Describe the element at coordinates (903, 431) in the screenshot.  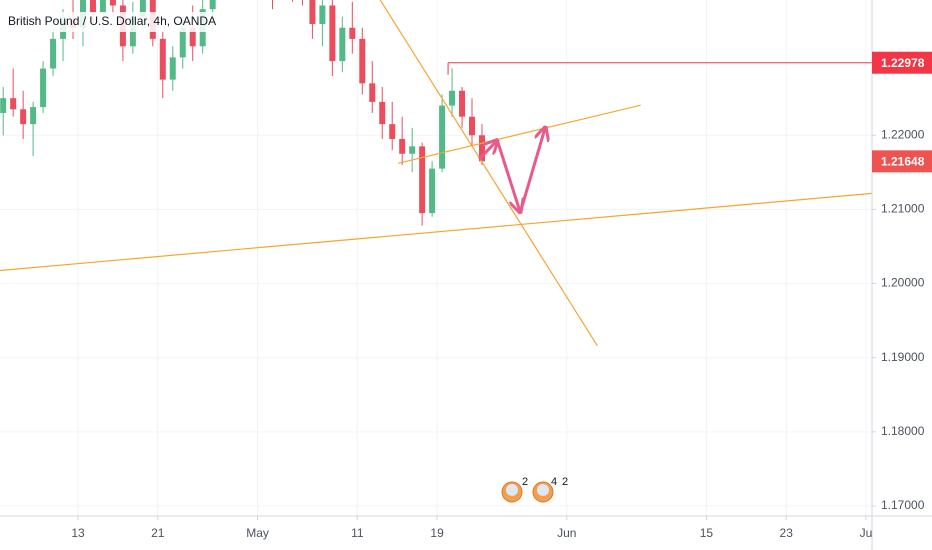
I see `y-tick-label: 1.18000` at that location.